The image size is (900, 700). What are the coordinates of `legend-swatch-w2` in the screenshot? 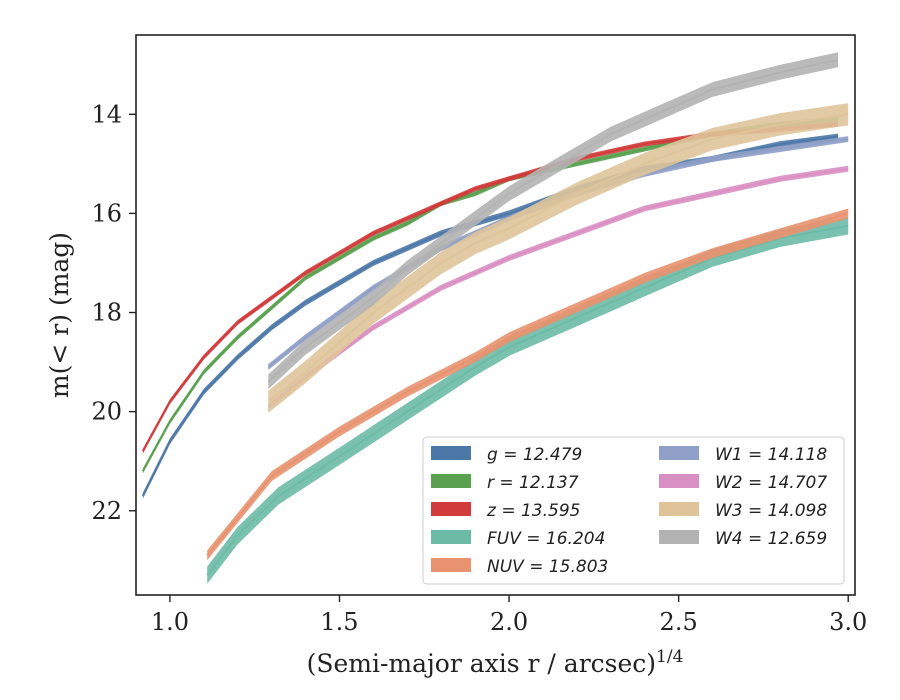 It's located at (679, 481).